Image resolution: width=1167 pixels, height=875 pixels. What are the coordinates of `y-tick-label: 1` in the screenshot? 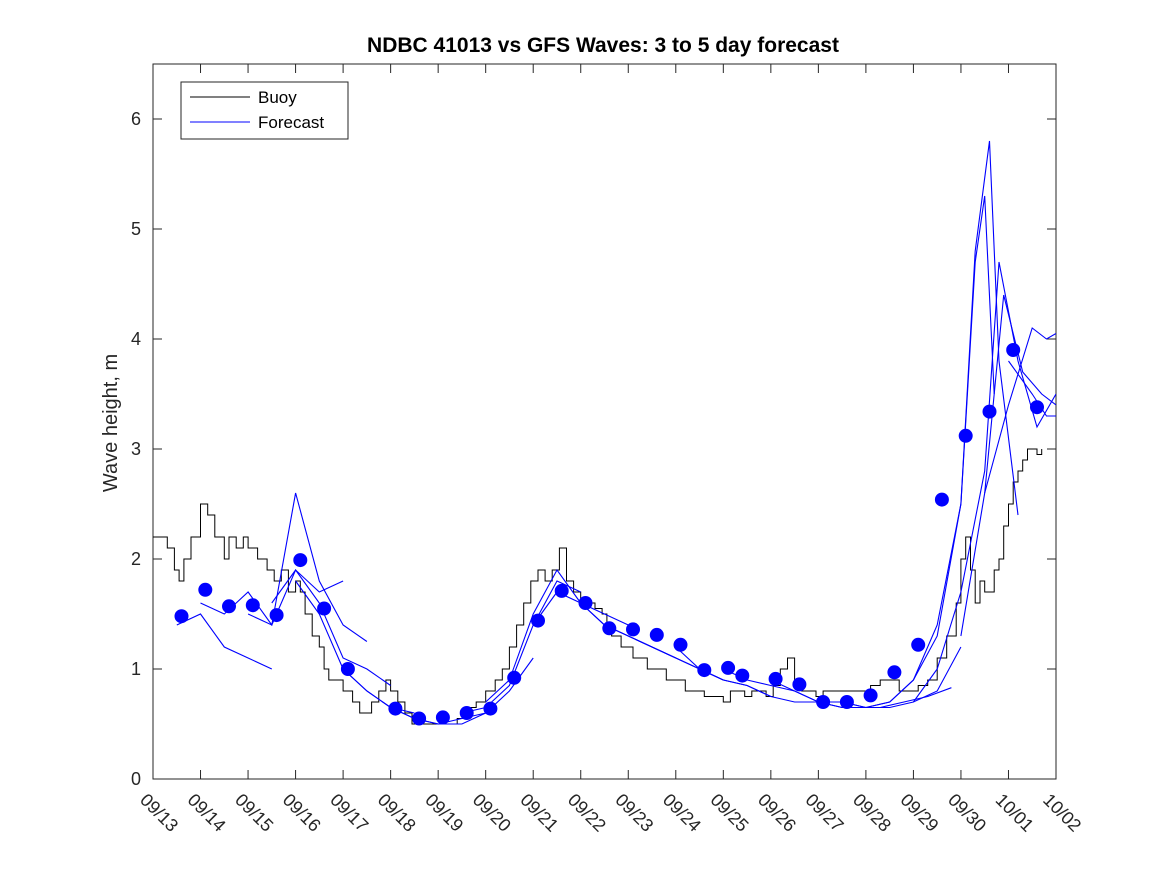 It's located at (136, 669).